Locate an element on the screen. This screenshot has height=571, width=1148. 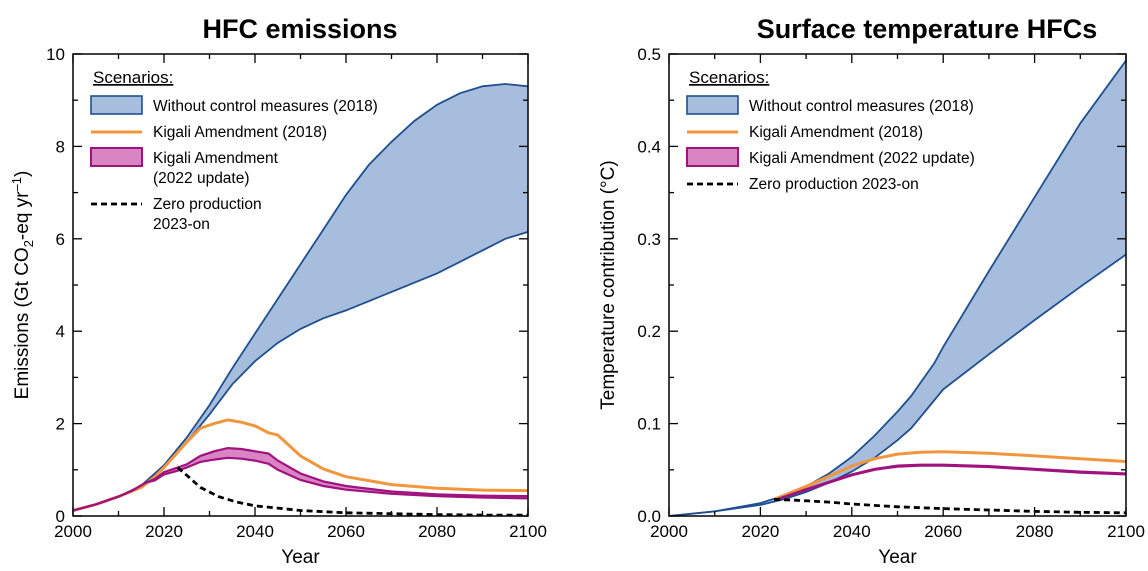
y-tick-label: 6 is located at coordinates (60, 239).